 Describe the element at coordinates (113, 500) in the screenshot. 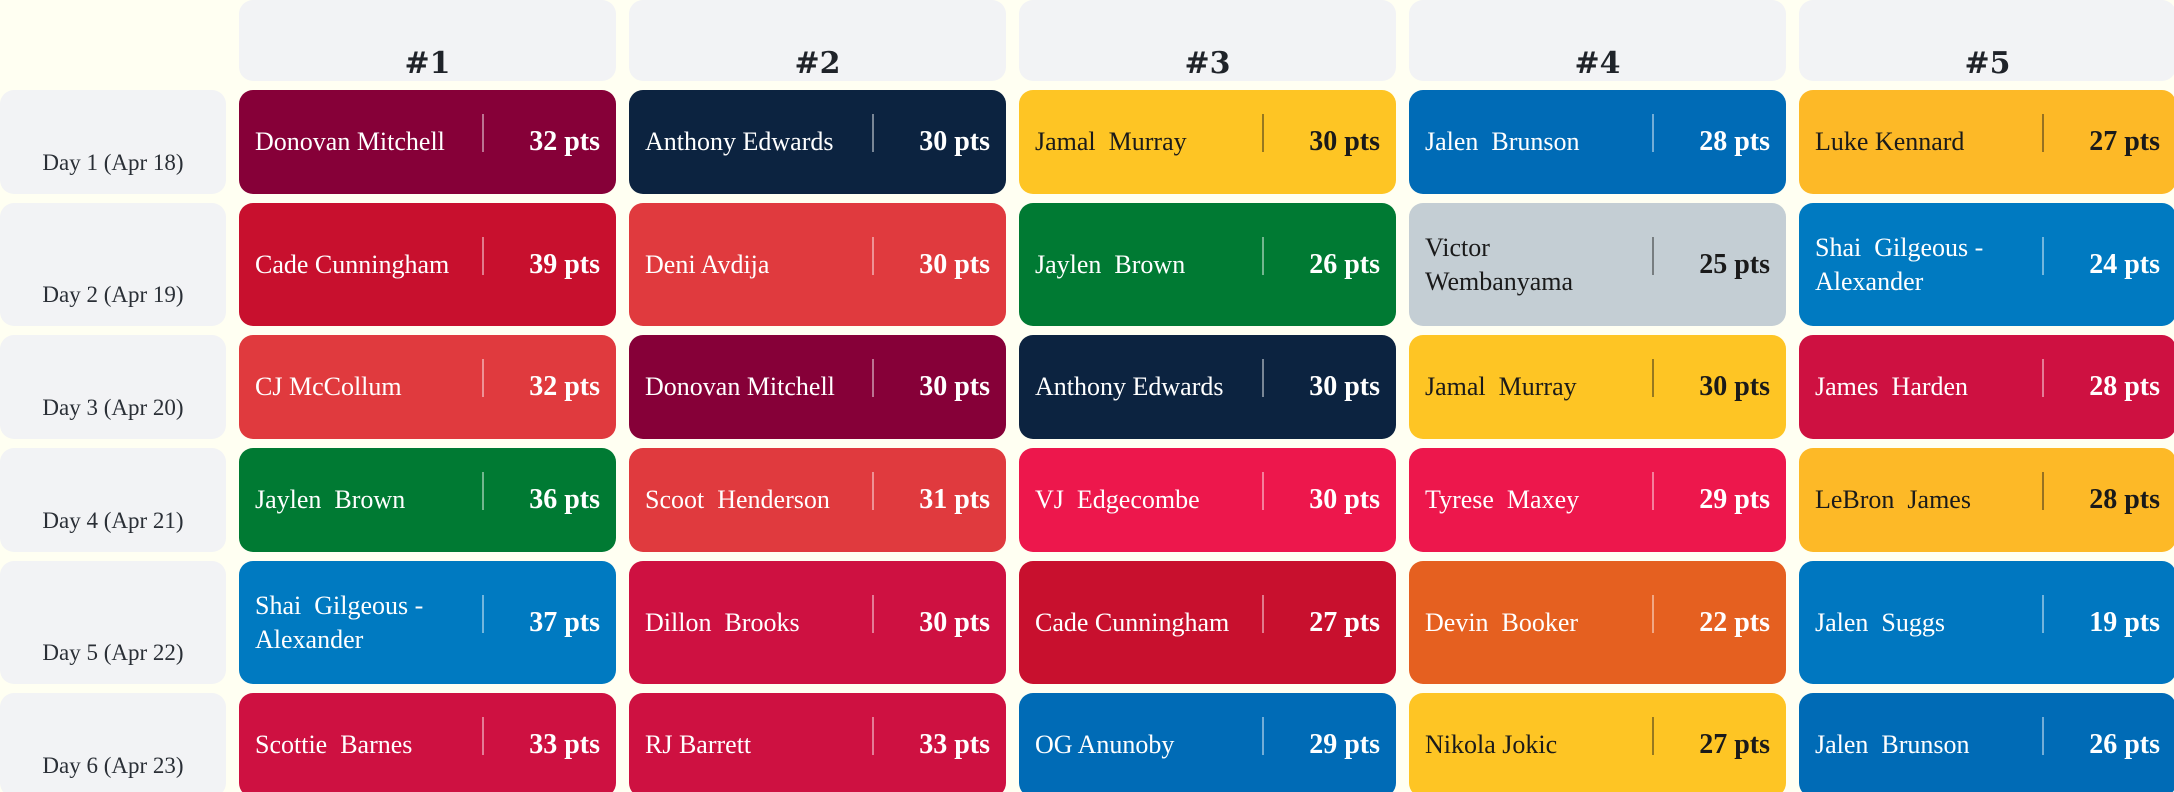

I see `day-label-4: Day 4 (Apr 21)` at that location.